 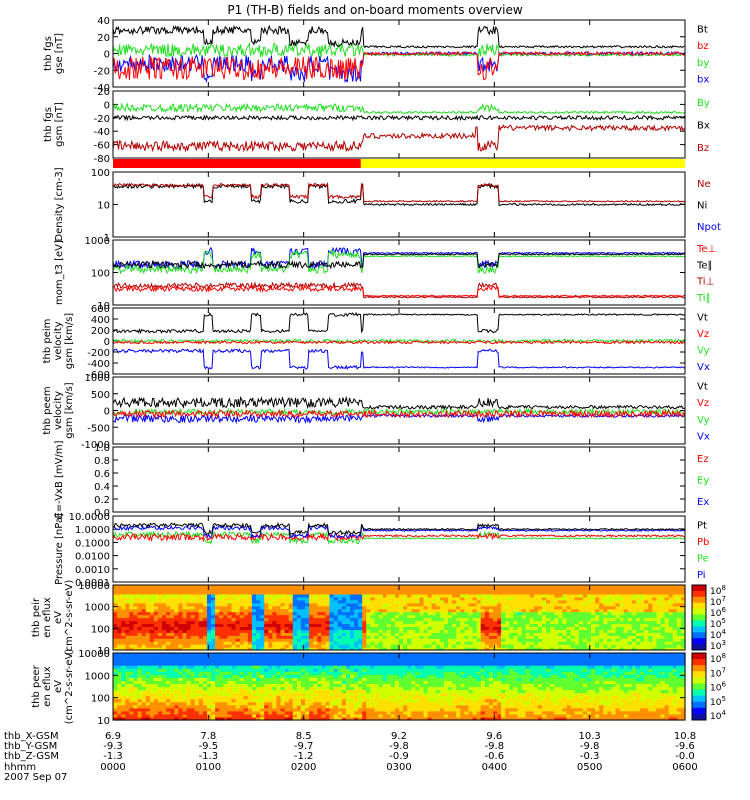 What do you see at coordinates (69, 410) in the screenshot?
I see `y-axis-label: gsm [km/s]` at bounding box center [69, 410].